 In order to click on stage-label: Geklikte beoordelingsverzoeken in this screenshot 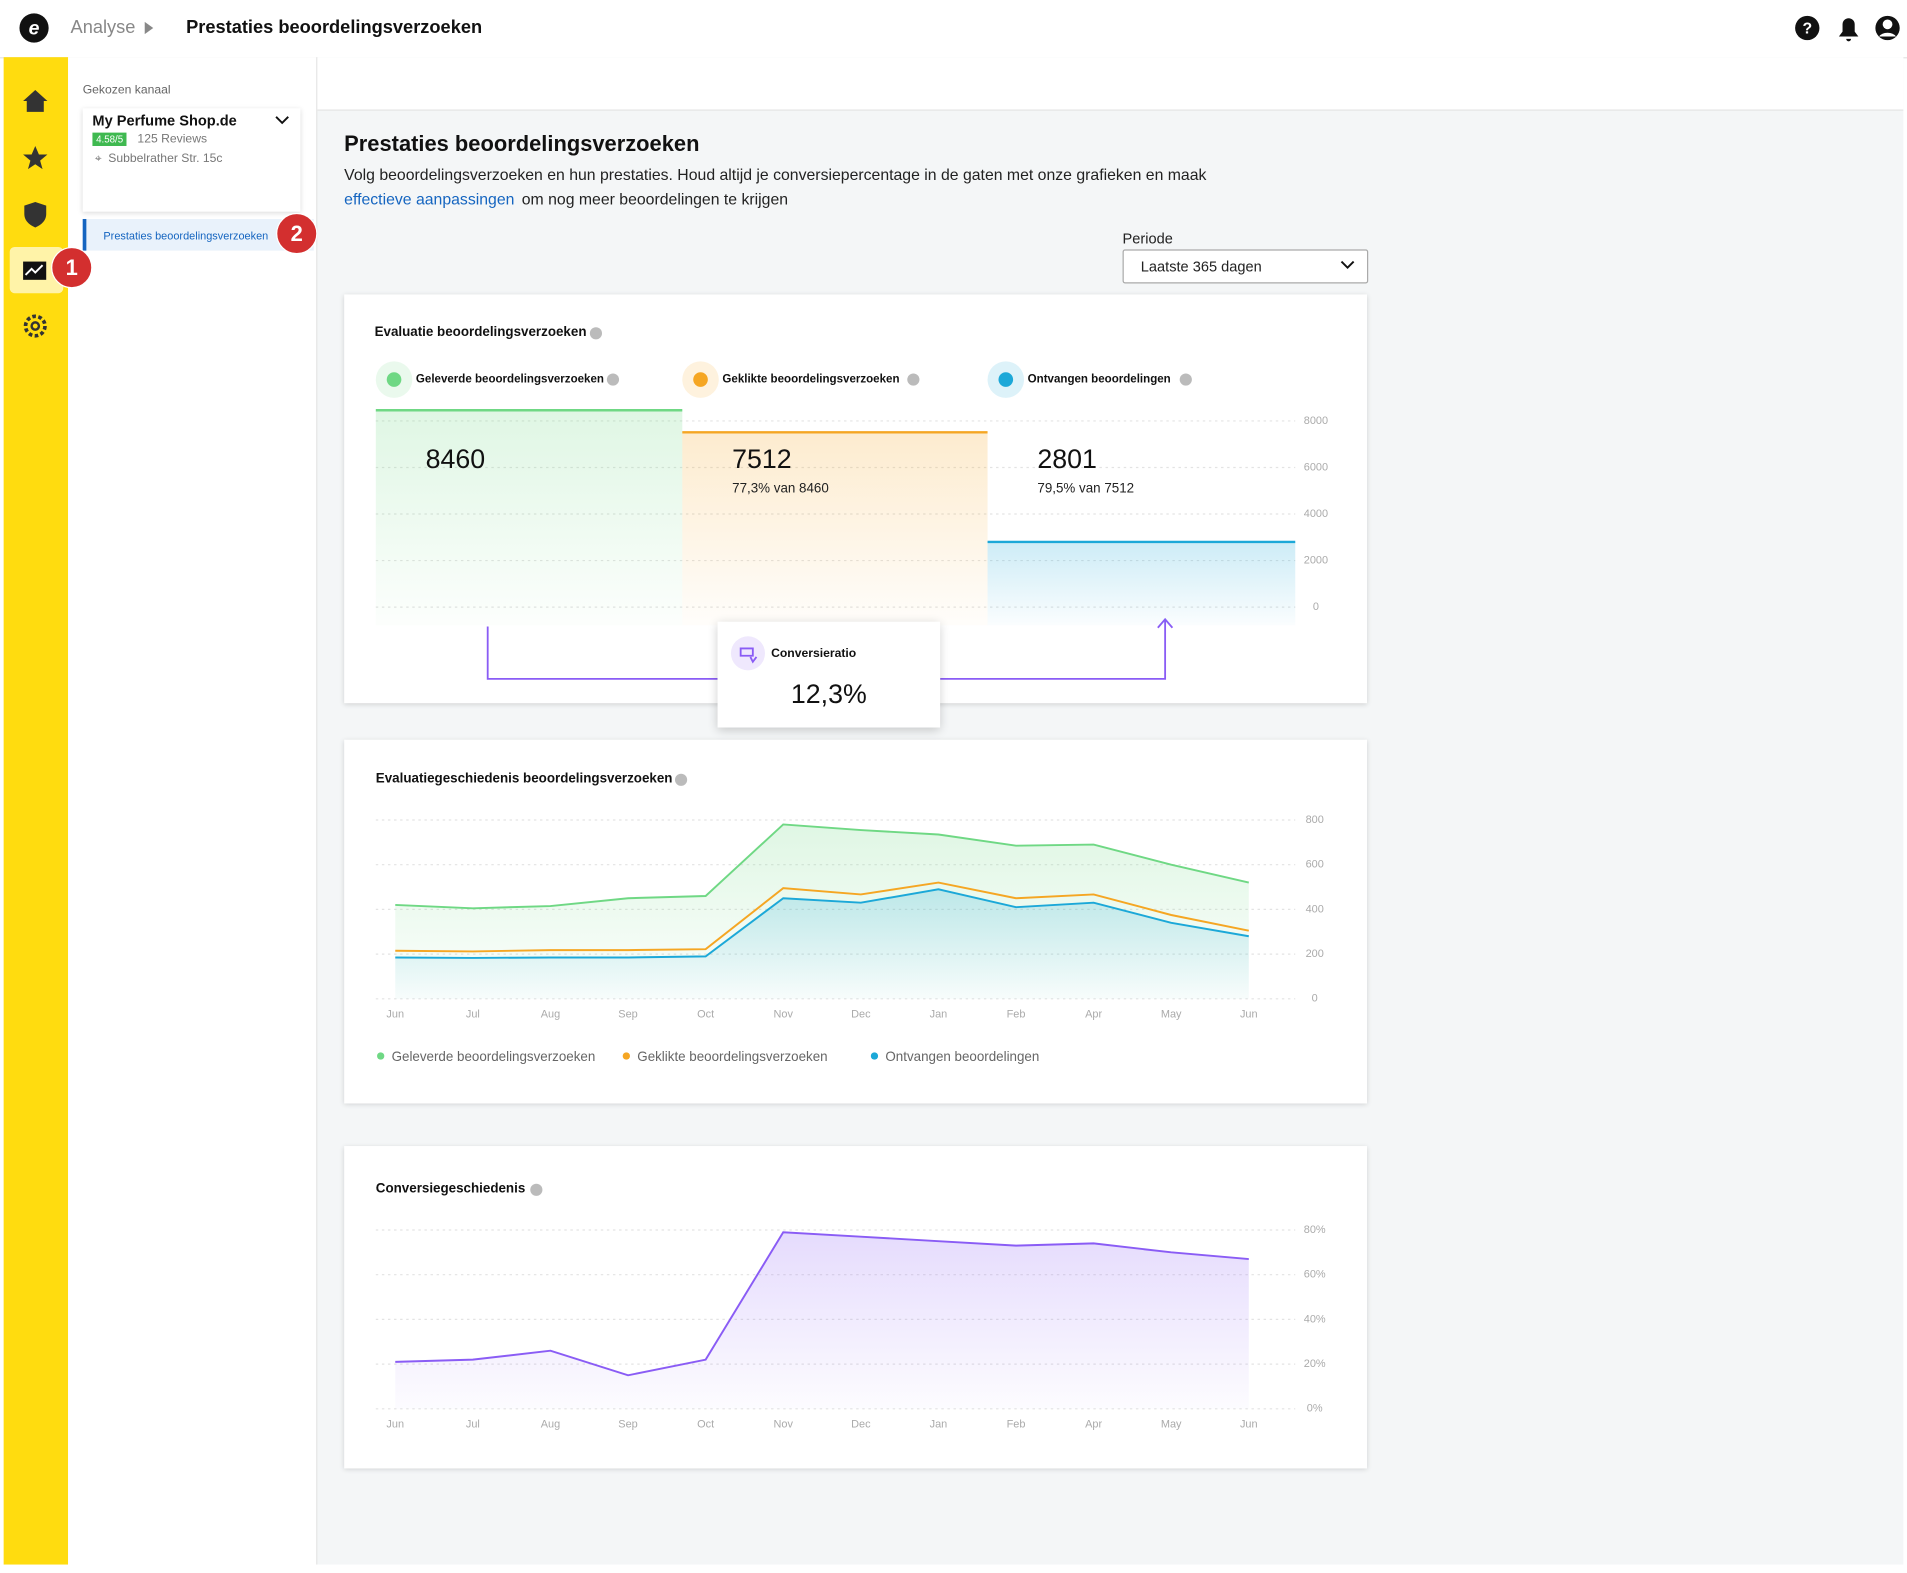, I will do `click(810, 380)`.